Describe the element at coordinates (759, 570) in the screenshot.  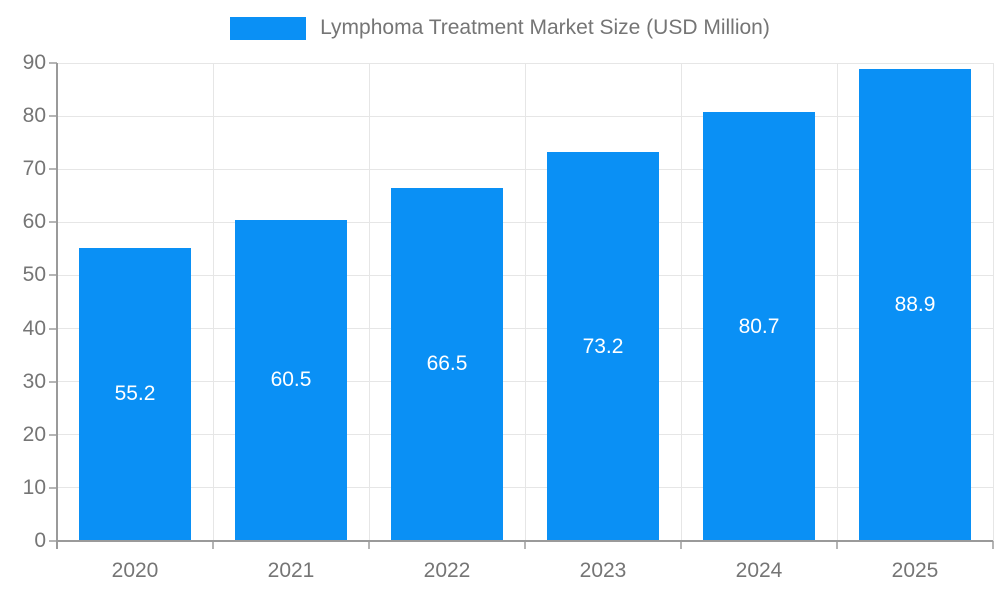
I see `x-tick-label: 2024` at that location.